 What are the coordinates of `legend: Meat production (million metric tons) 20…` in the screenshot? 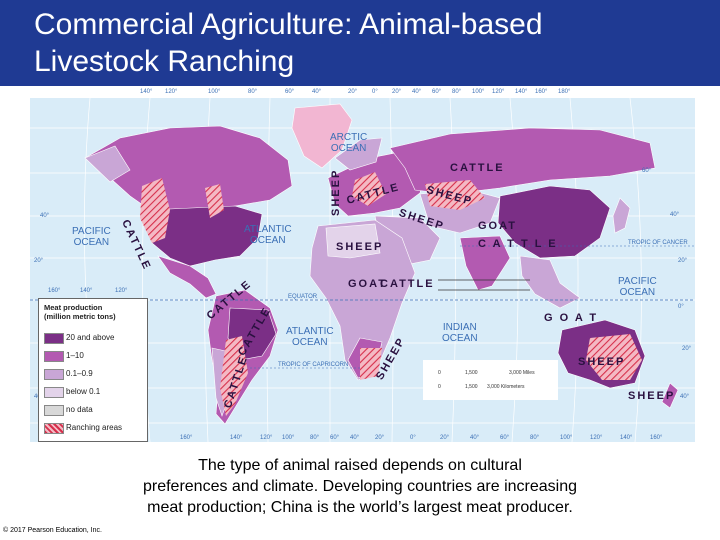 It's located at (93, 370).